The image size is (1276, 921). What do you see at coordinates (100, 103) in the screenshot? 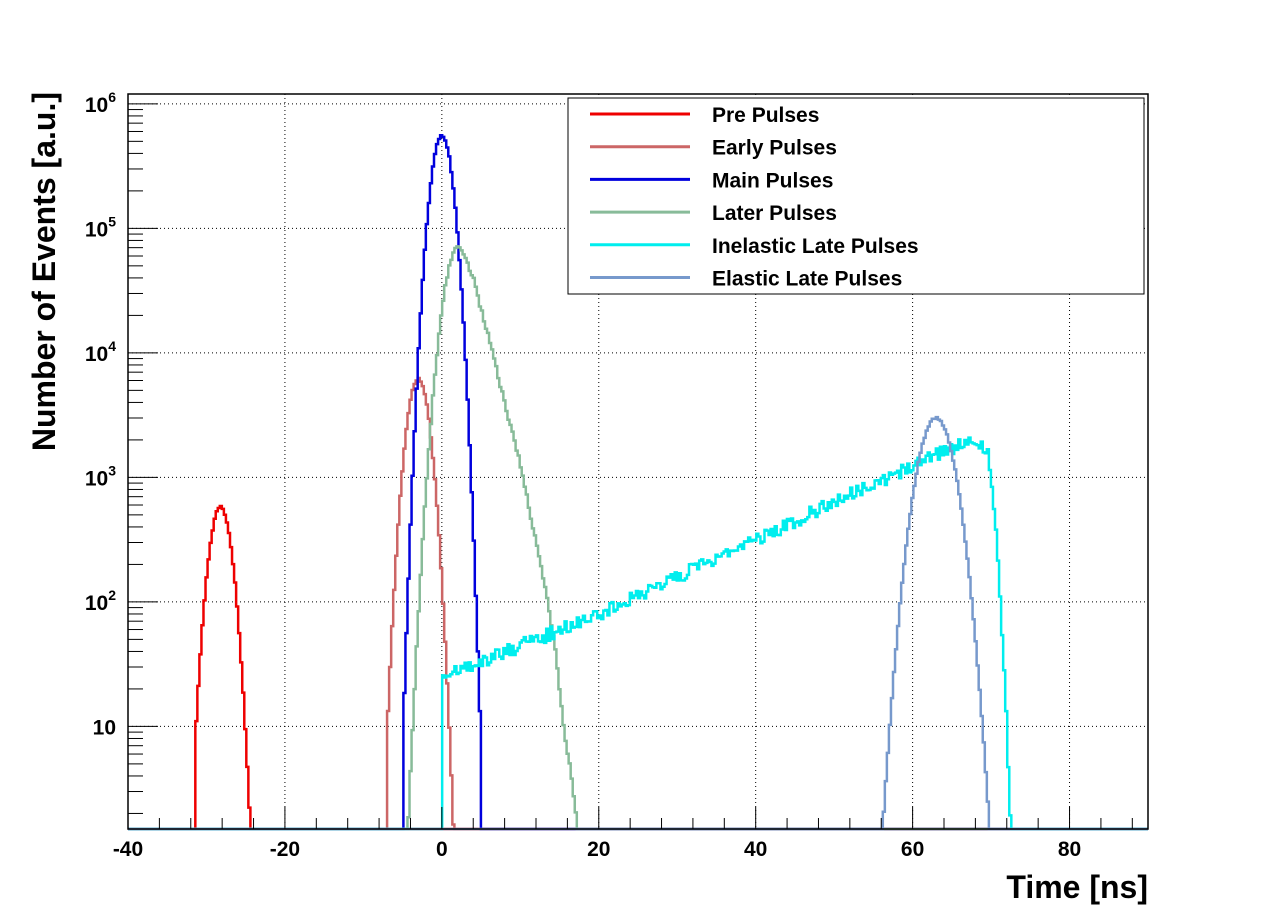
I see `y-tick-label: 10⁶` at bounding box center [100, 103].